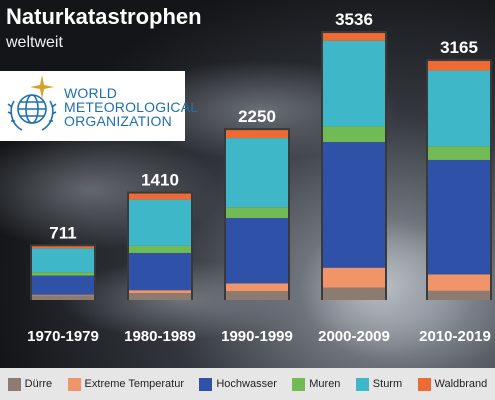  What do you see at coordinates (63, 336) in the screenshot?
I see `x-tick-label-1970-1979: 1970-1979` at bounding box center [63, 336].